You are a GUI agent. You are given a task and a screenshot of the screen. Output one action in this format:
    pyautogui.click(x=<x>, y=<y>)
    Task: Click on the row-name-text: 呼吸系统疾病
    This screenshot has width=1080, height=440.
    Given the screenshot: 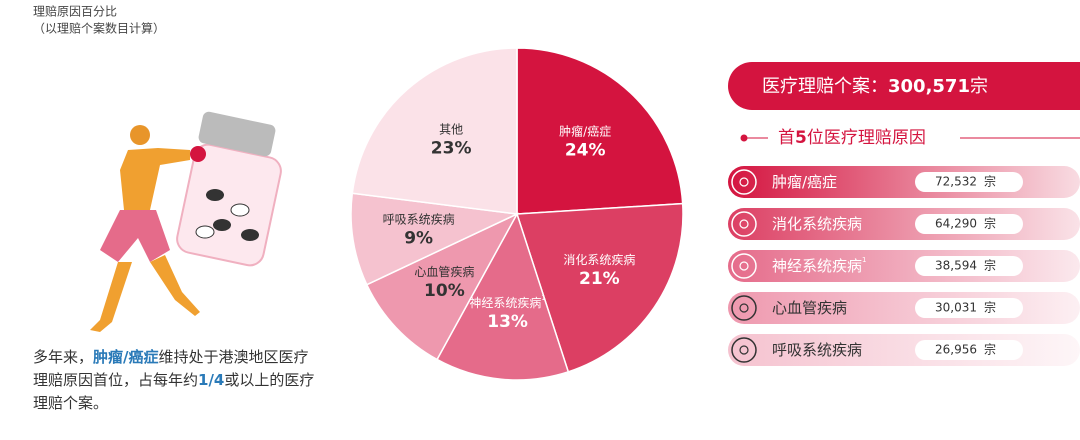 What is the action you would take?
    pyautogui.click(x=817, y=350)
    